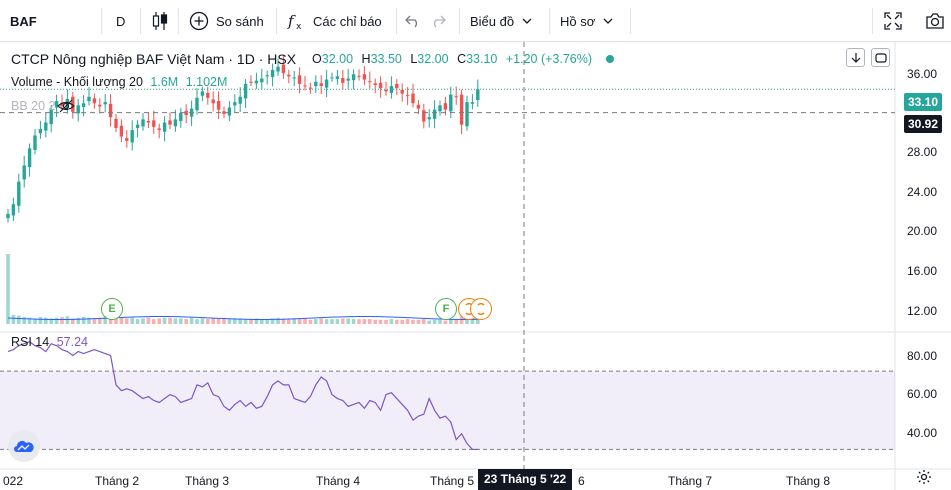  Describe the element at coordinates (924, 477) in the screenshot. I see `gear-icon` at that location.